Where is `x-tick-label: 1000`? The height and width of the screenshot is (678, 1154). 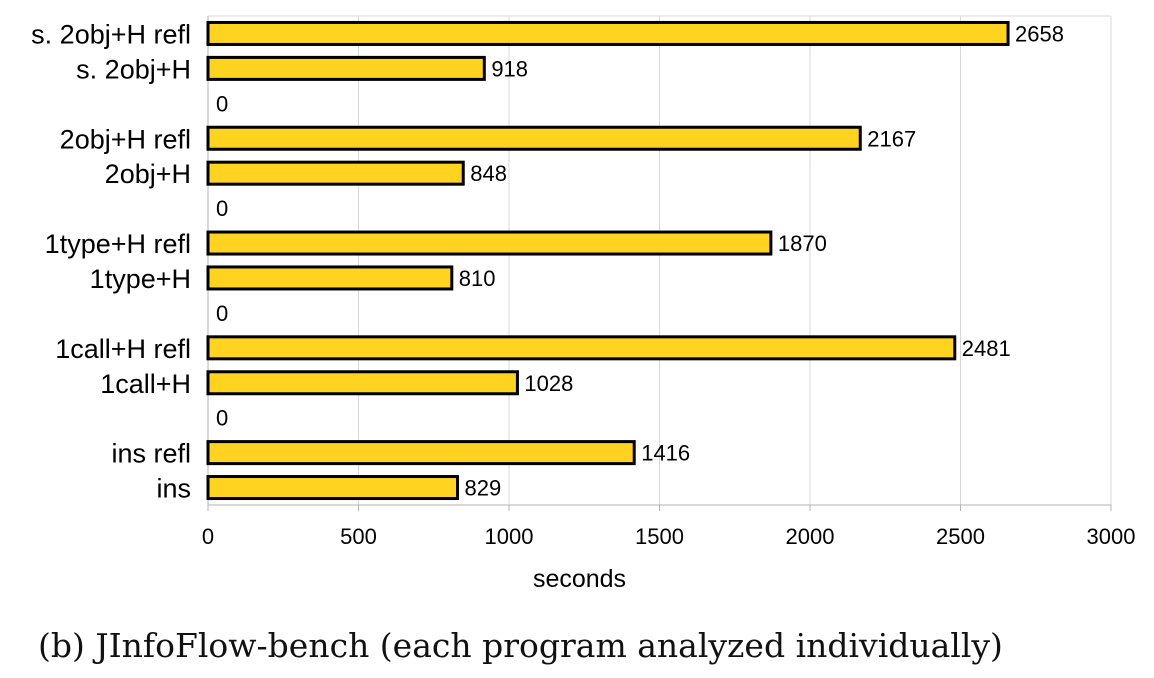 x-tick-label: 1000 is located at coordinates (509, 536).